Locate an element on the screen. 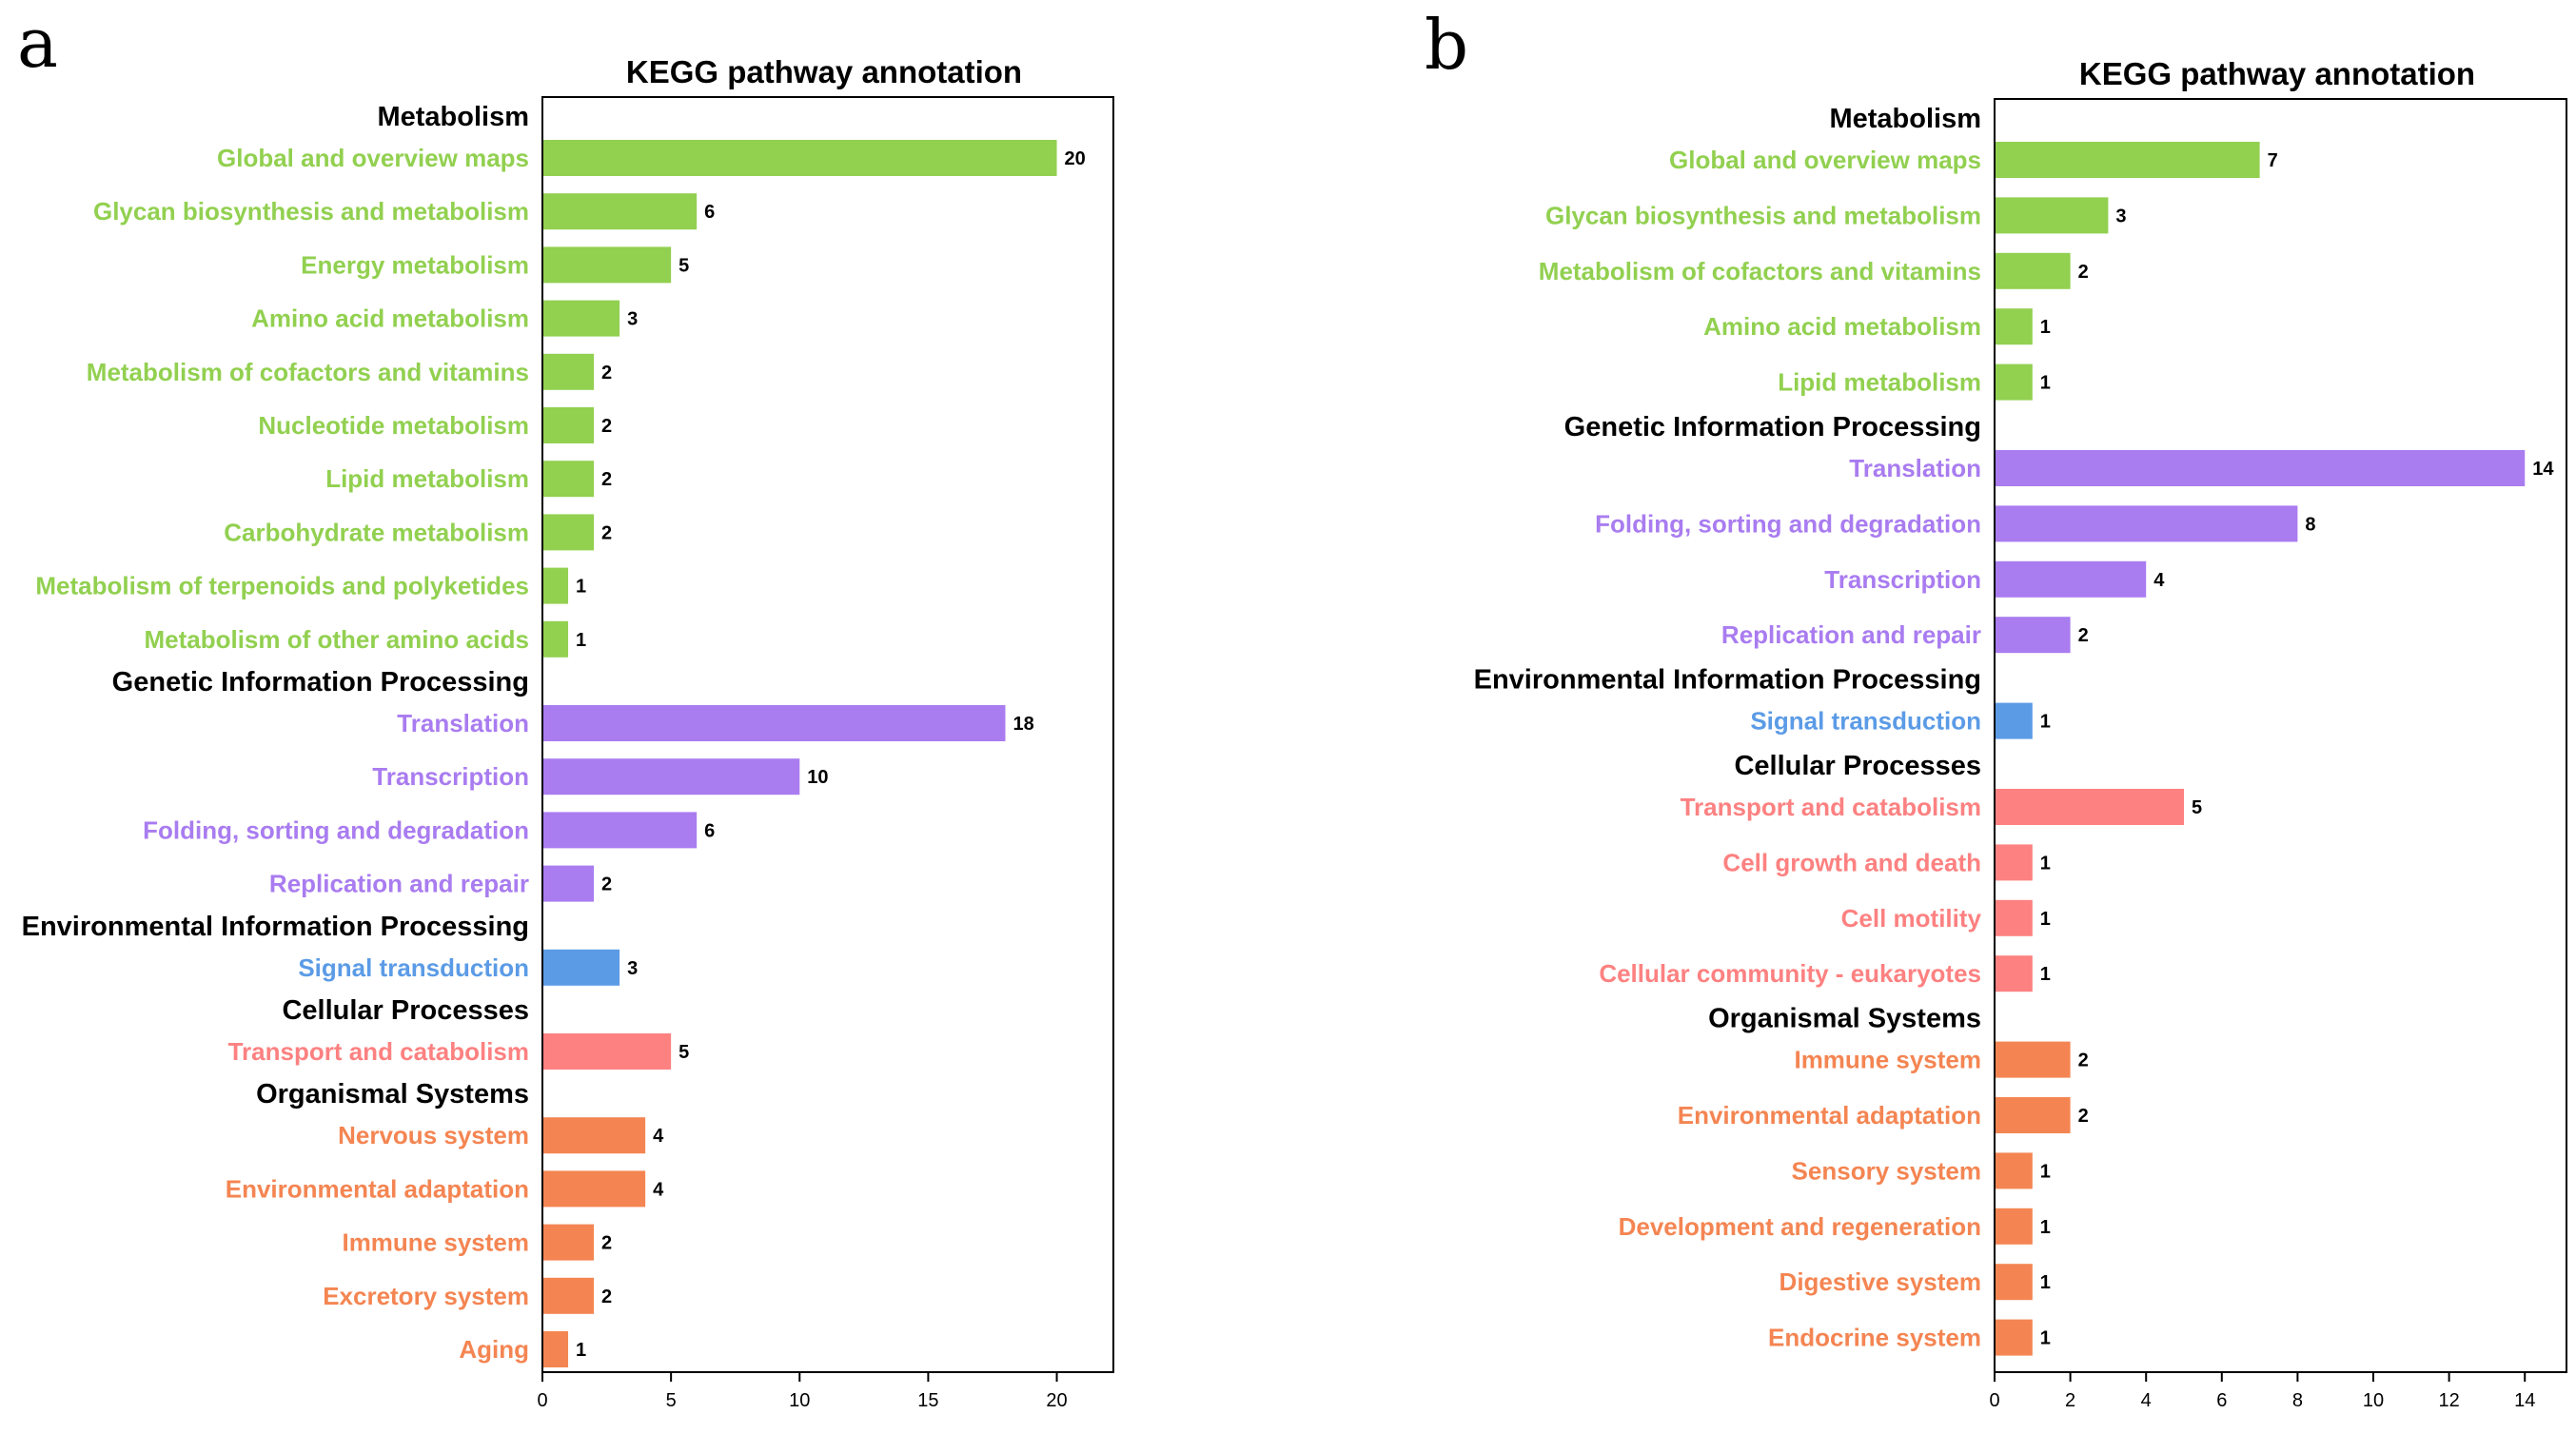  category-label: Replication and repair is located at coordinates (399, 884).